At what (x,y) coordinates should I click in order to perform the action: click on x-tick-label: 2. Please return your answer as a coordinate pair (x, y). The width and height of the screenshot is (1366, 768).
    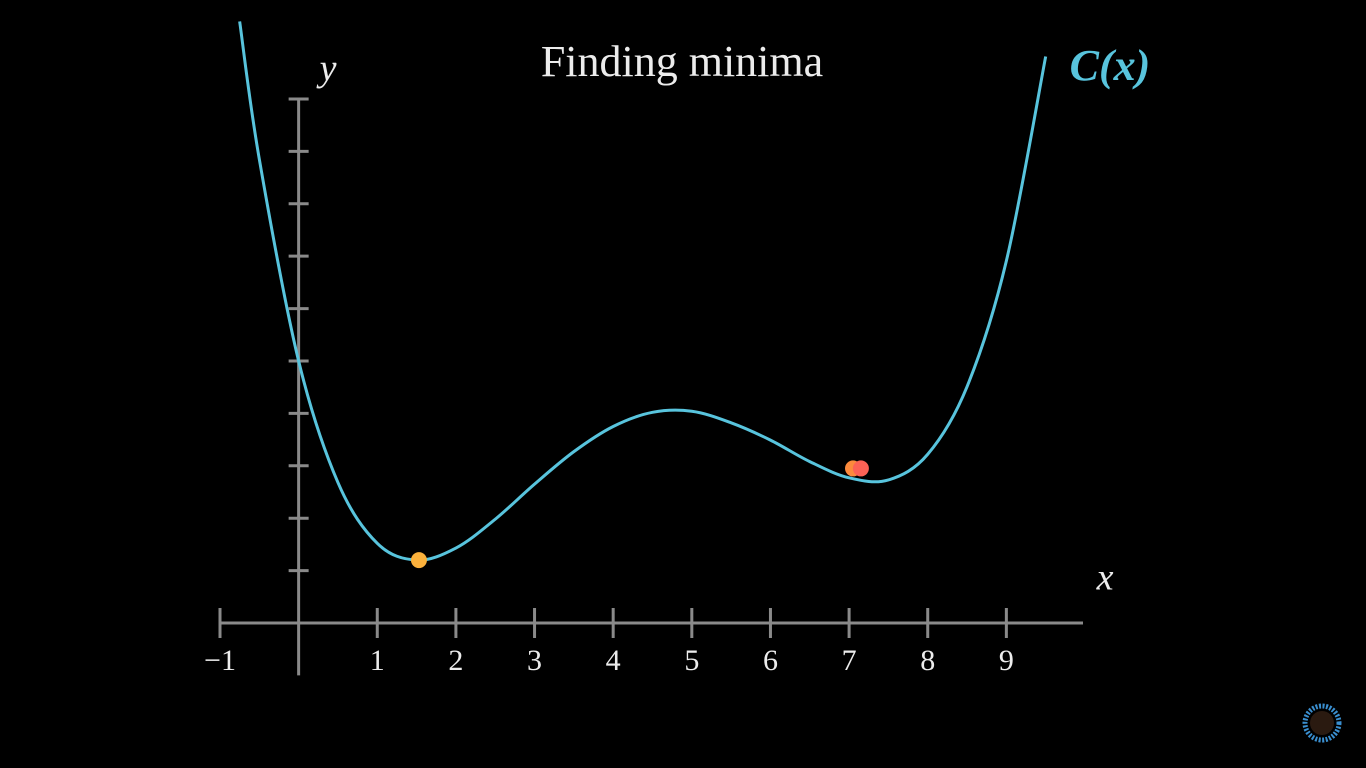
    Looking at the image, I should click on (455, 660).